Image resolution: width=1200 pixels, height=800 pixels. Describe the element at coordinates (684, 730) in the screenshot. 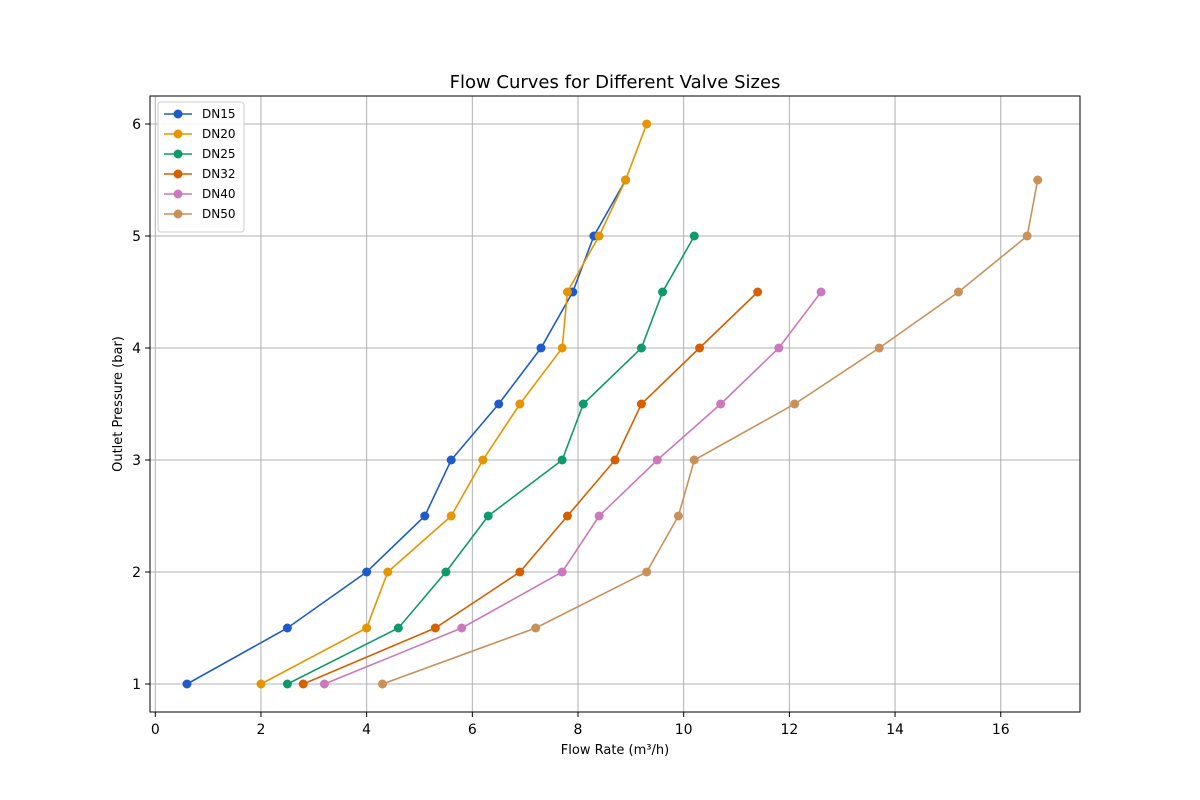

I see `x-tick-label: 10` at that location.